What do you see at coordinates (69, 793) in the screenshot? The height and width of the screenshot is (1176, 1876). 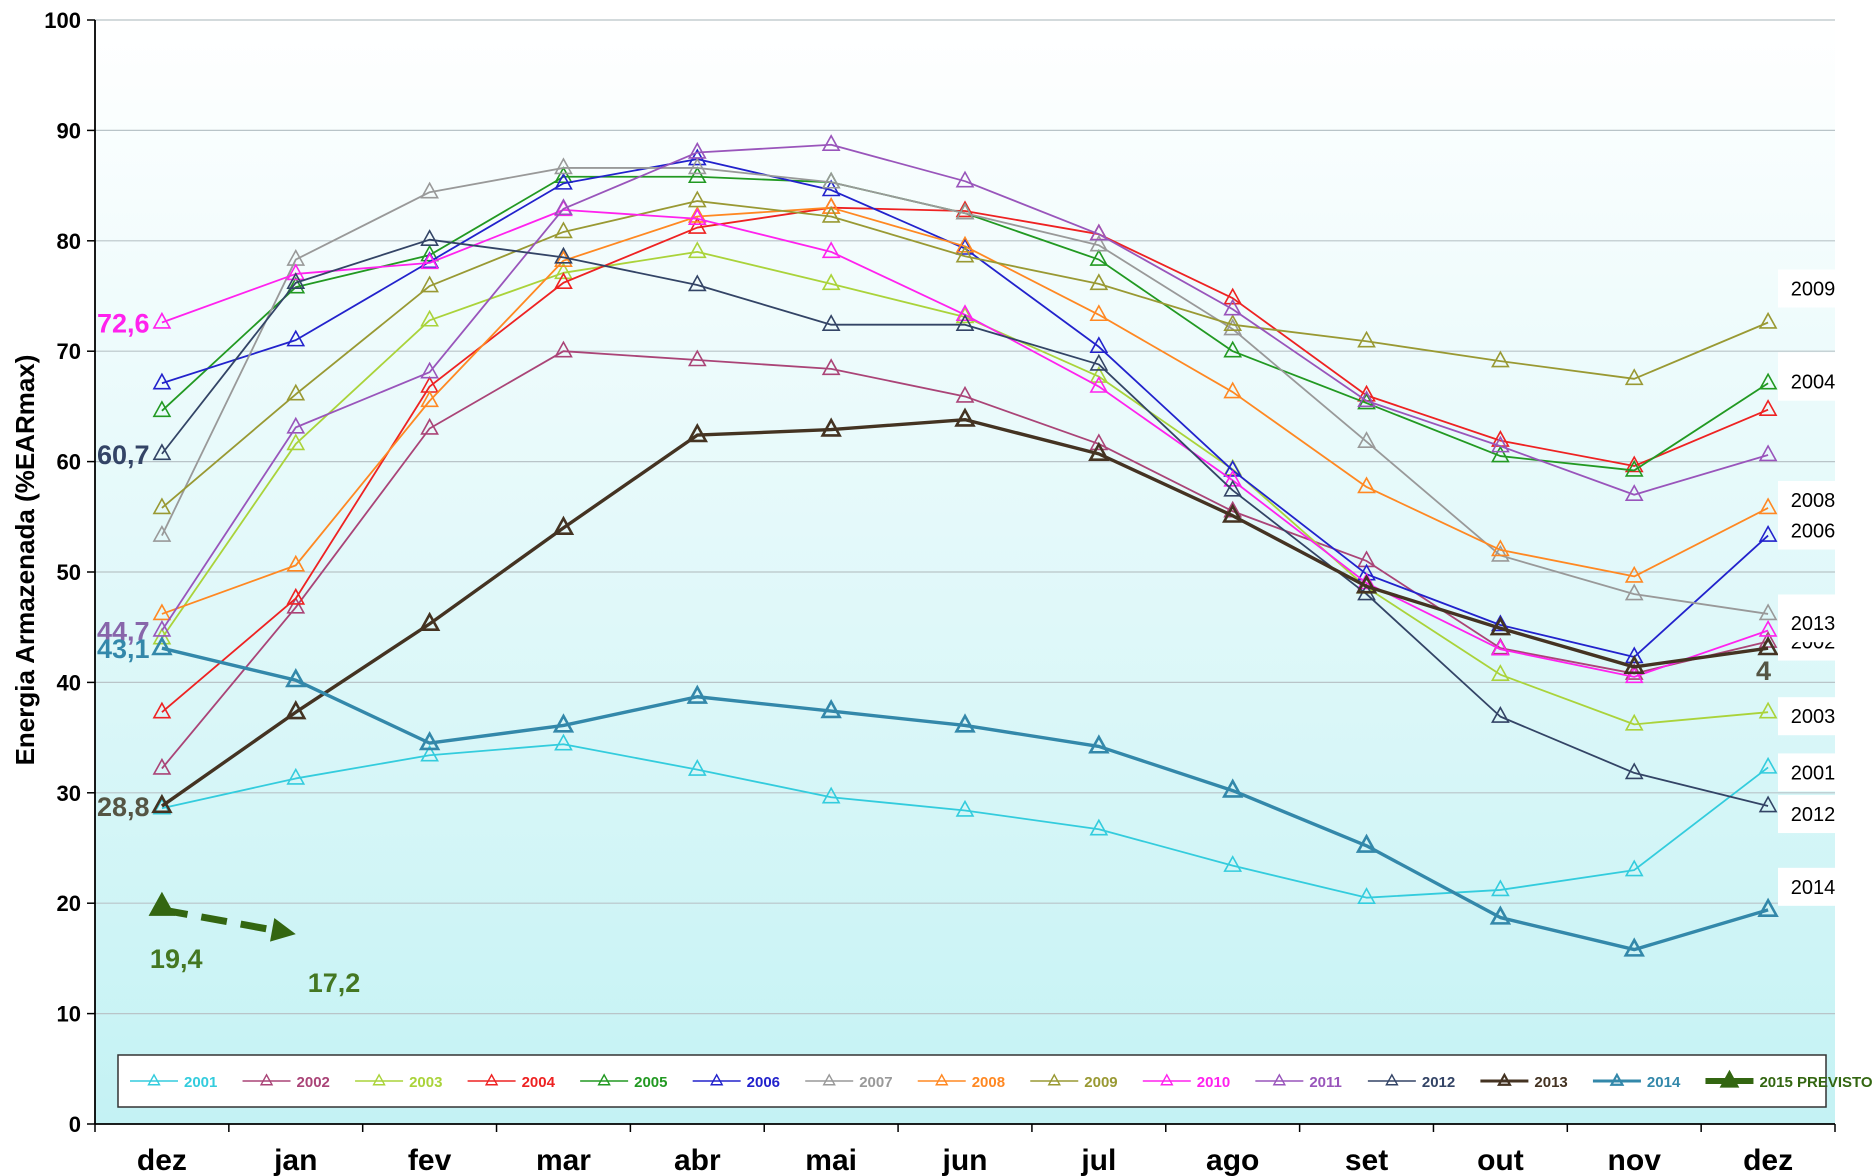 I see `y-tick-label: 30` at bounding box center [69, 793].